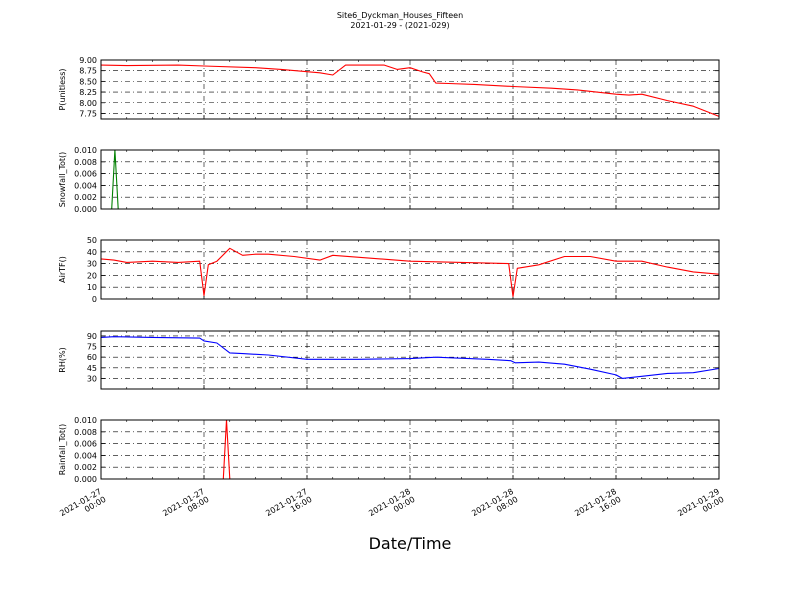 The width and height of the screenshot is (800, 600). I want to click on pressure-y-tick-label: 7.75, so click(88, 113).